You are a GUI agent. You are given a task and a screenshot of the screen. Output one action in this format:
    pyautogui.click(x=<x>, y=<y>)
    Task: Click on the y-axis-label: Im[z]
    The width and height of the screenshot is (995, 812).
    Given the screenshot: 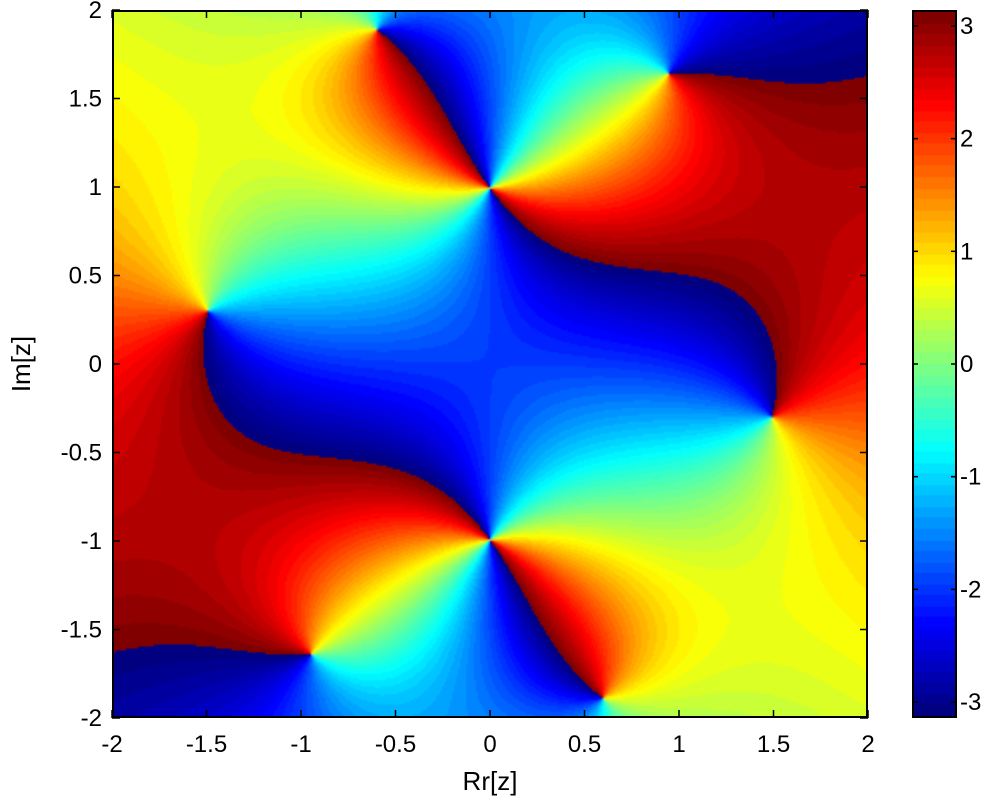 What is the action you would take?
    pyautogui.click(x=21, y=364)
    